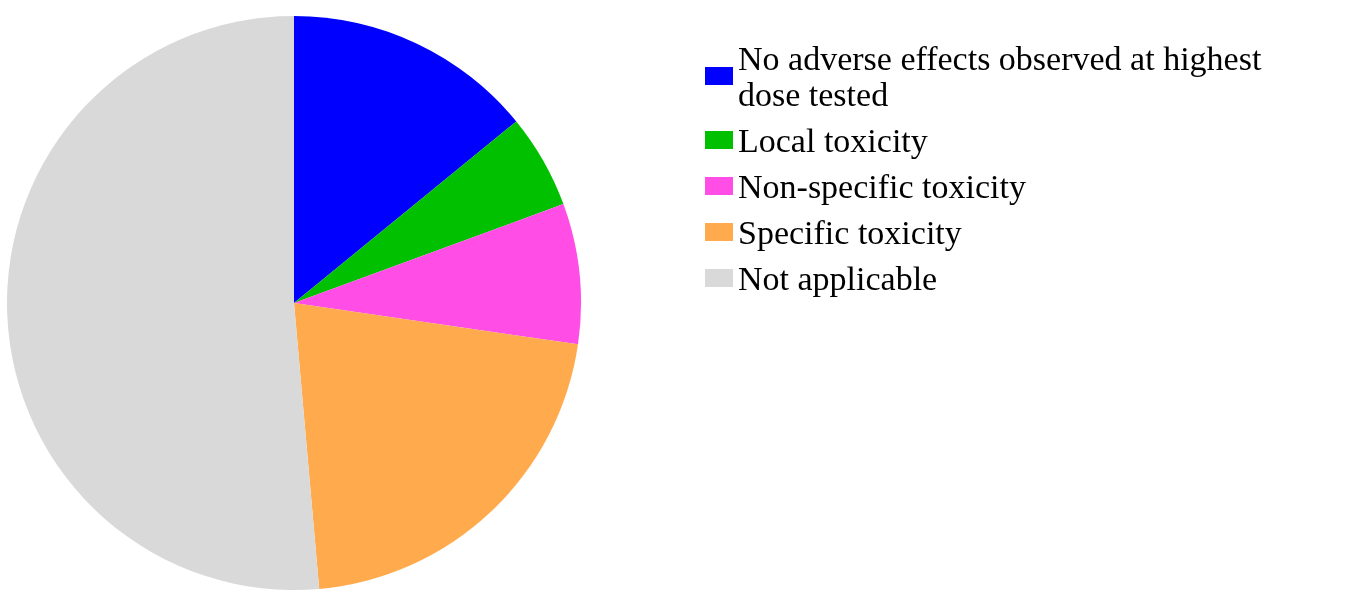 This screenshot has height=594, width=1370. I want to click on legend-label: No adverse effects observed at highest dose tested, so click(1004, 76).